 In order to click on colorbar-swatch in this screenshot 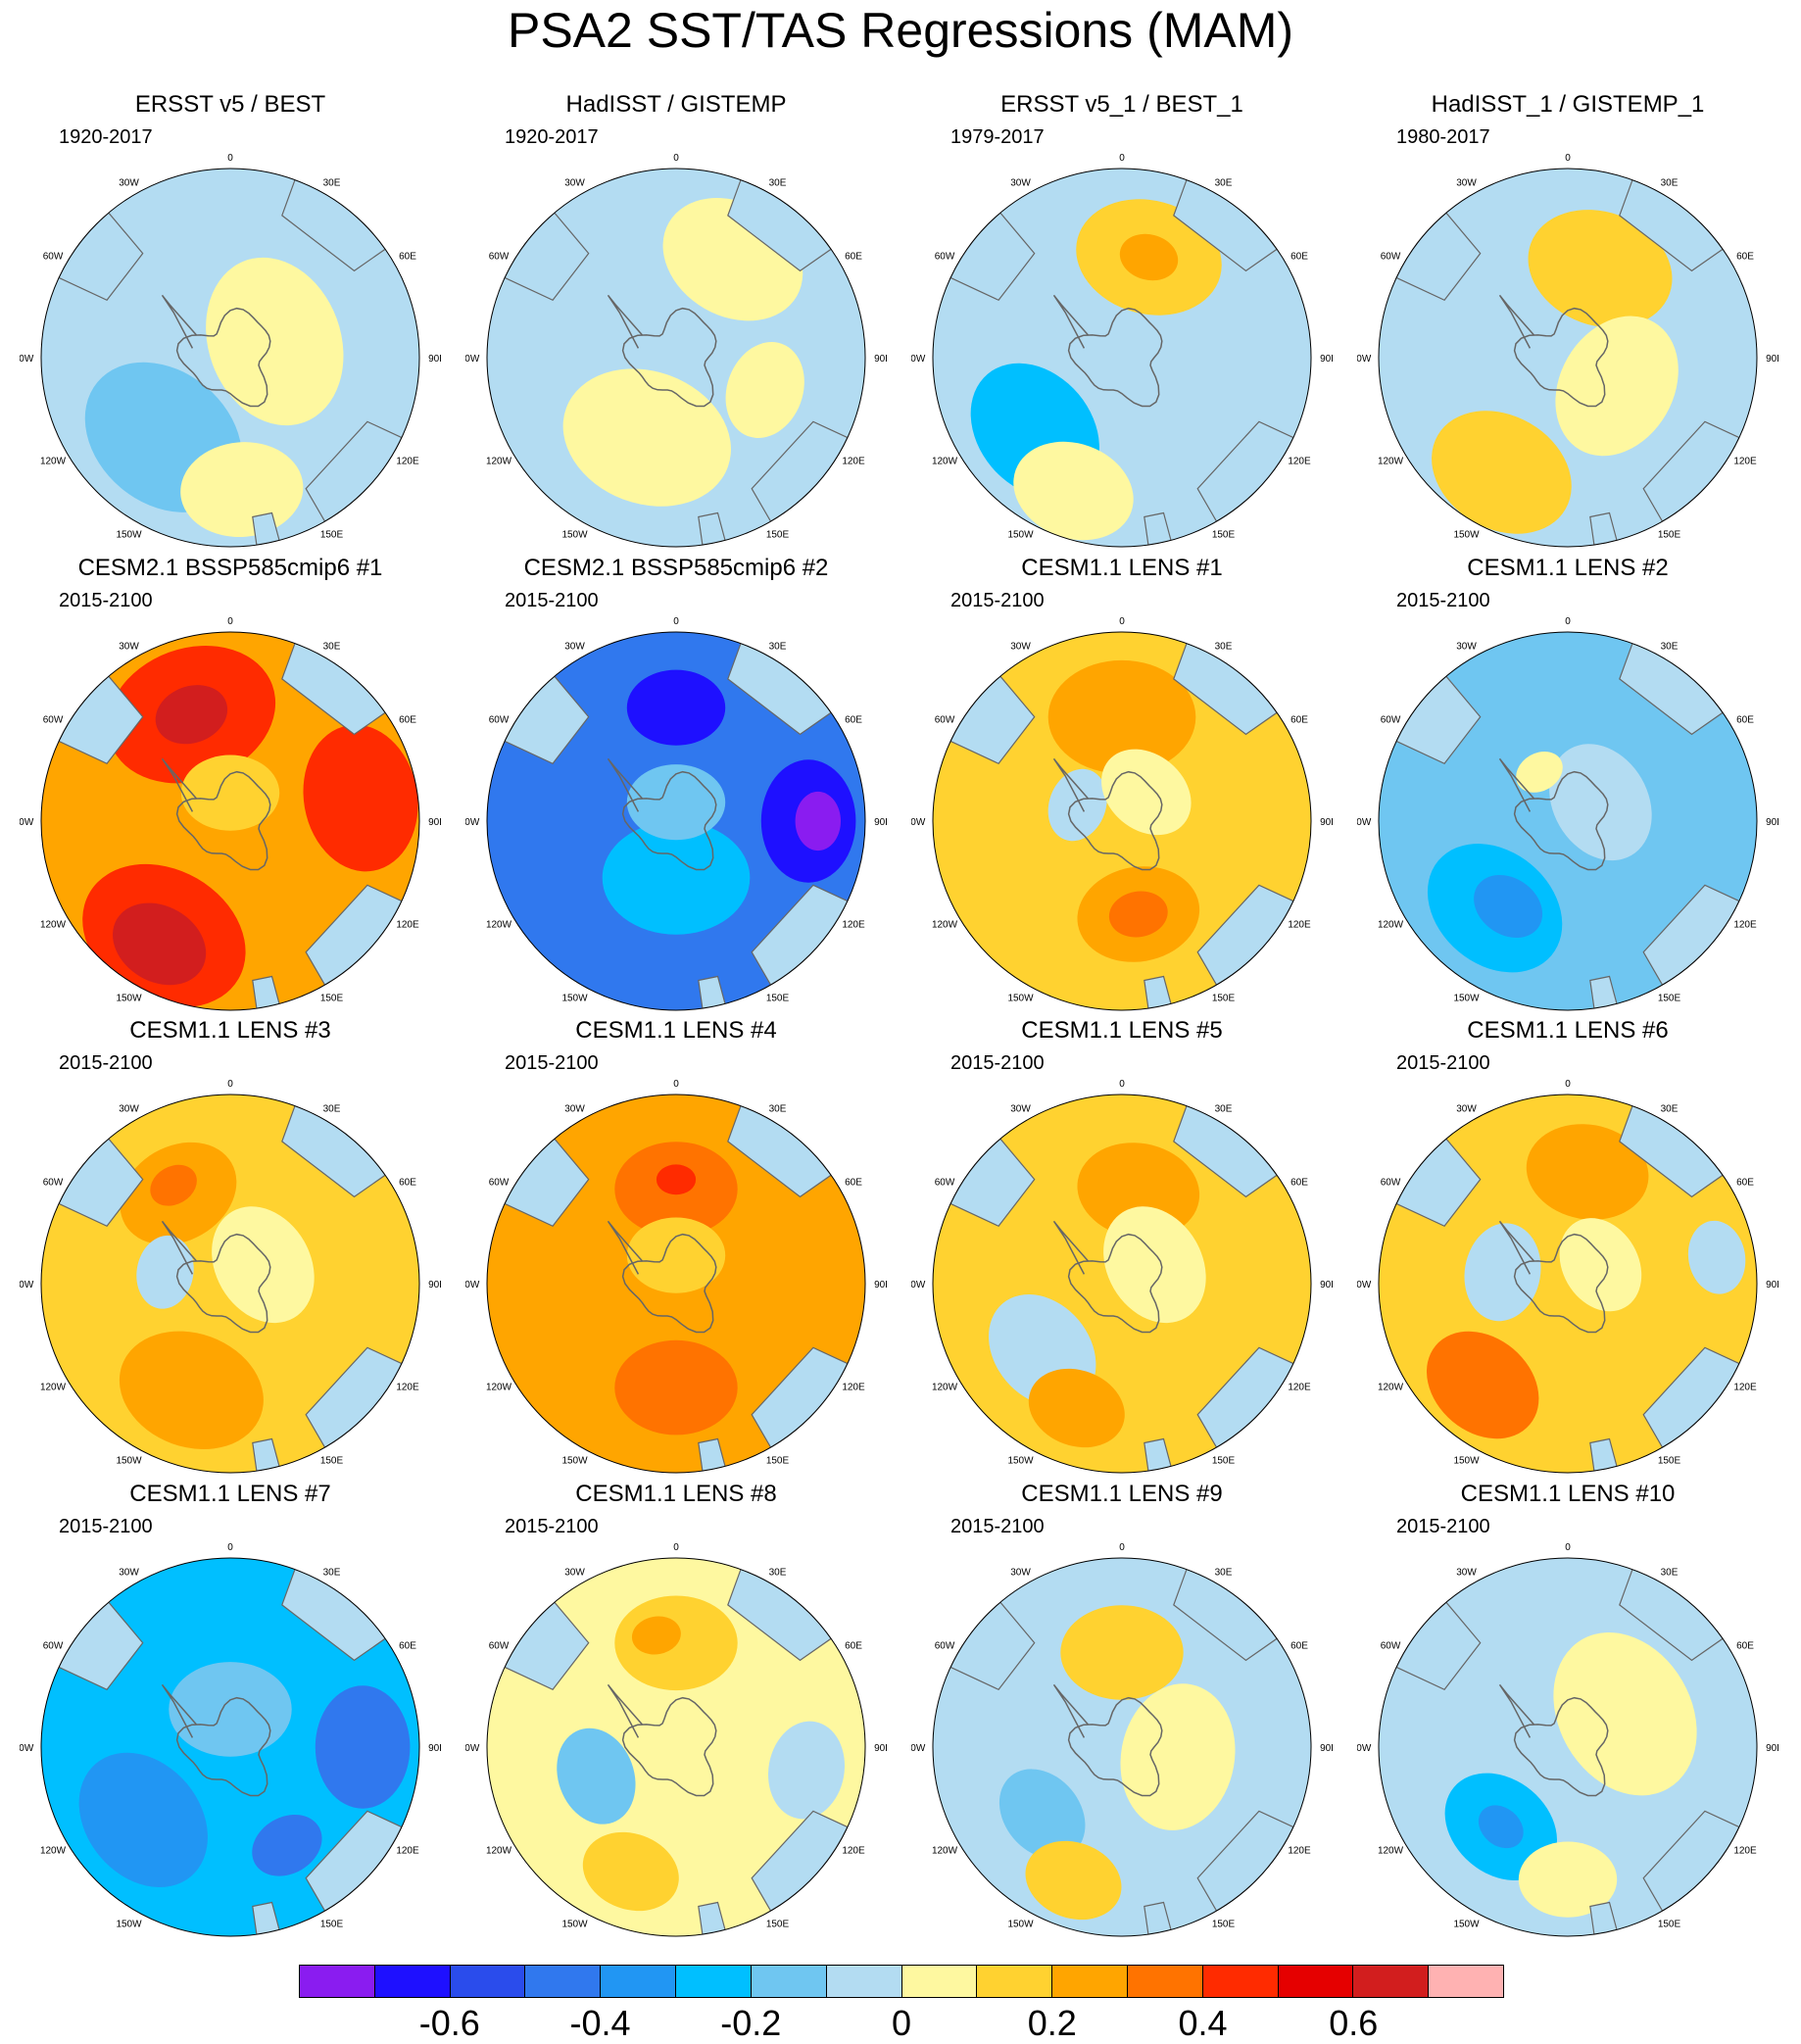, I will do `click(412, 1982)`.